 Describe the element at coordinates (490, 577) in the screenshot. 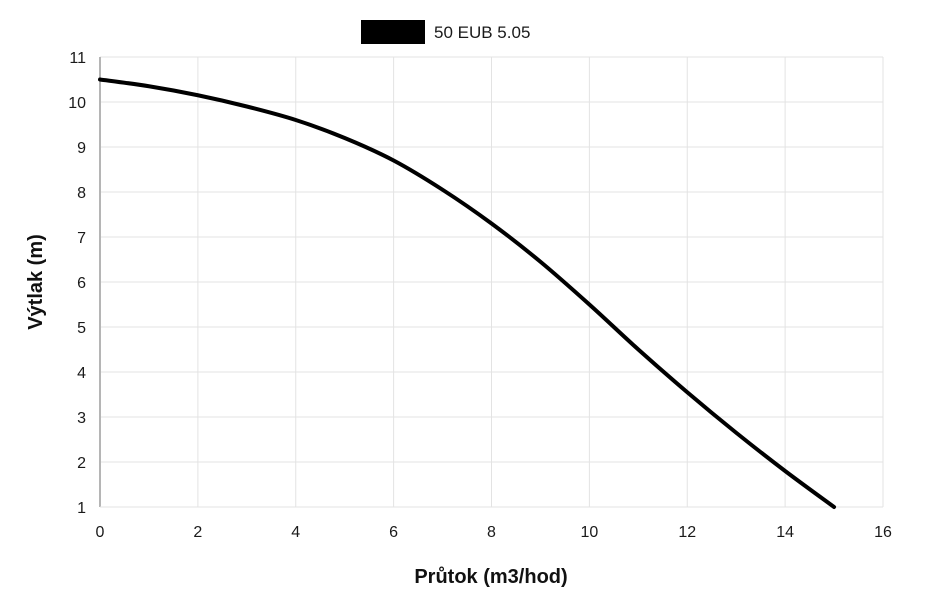

I see `x-axis-label: Průtok (m3/hod)` at that location.